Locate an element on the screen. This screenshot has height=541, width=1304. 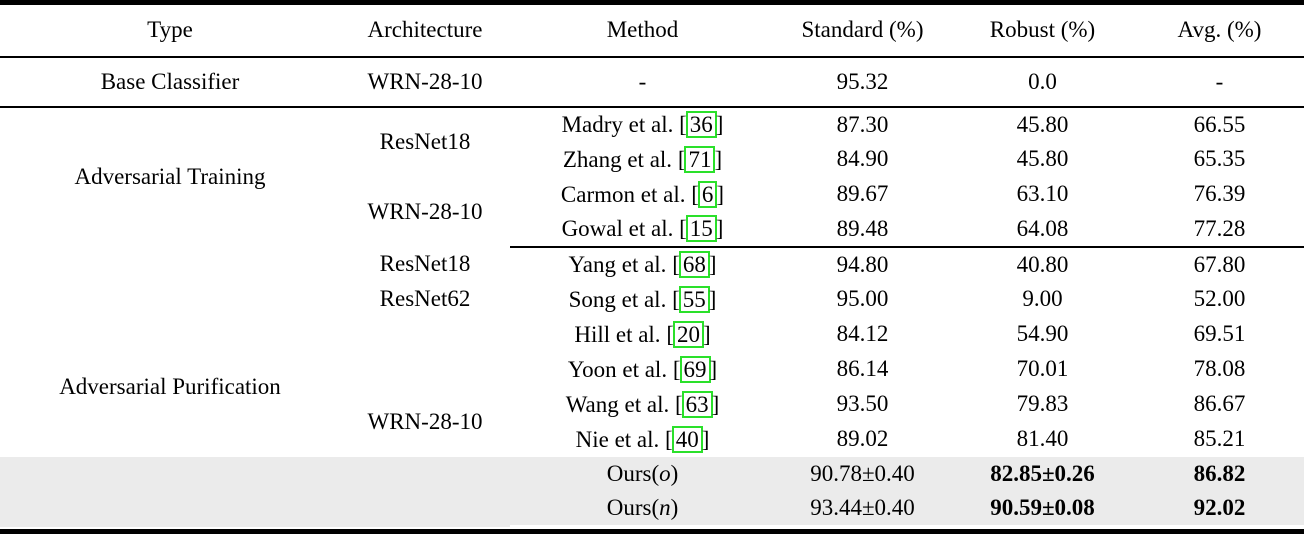
cell-type-adversarial-training: Adversarial Training is located at coordinates (170, 177).